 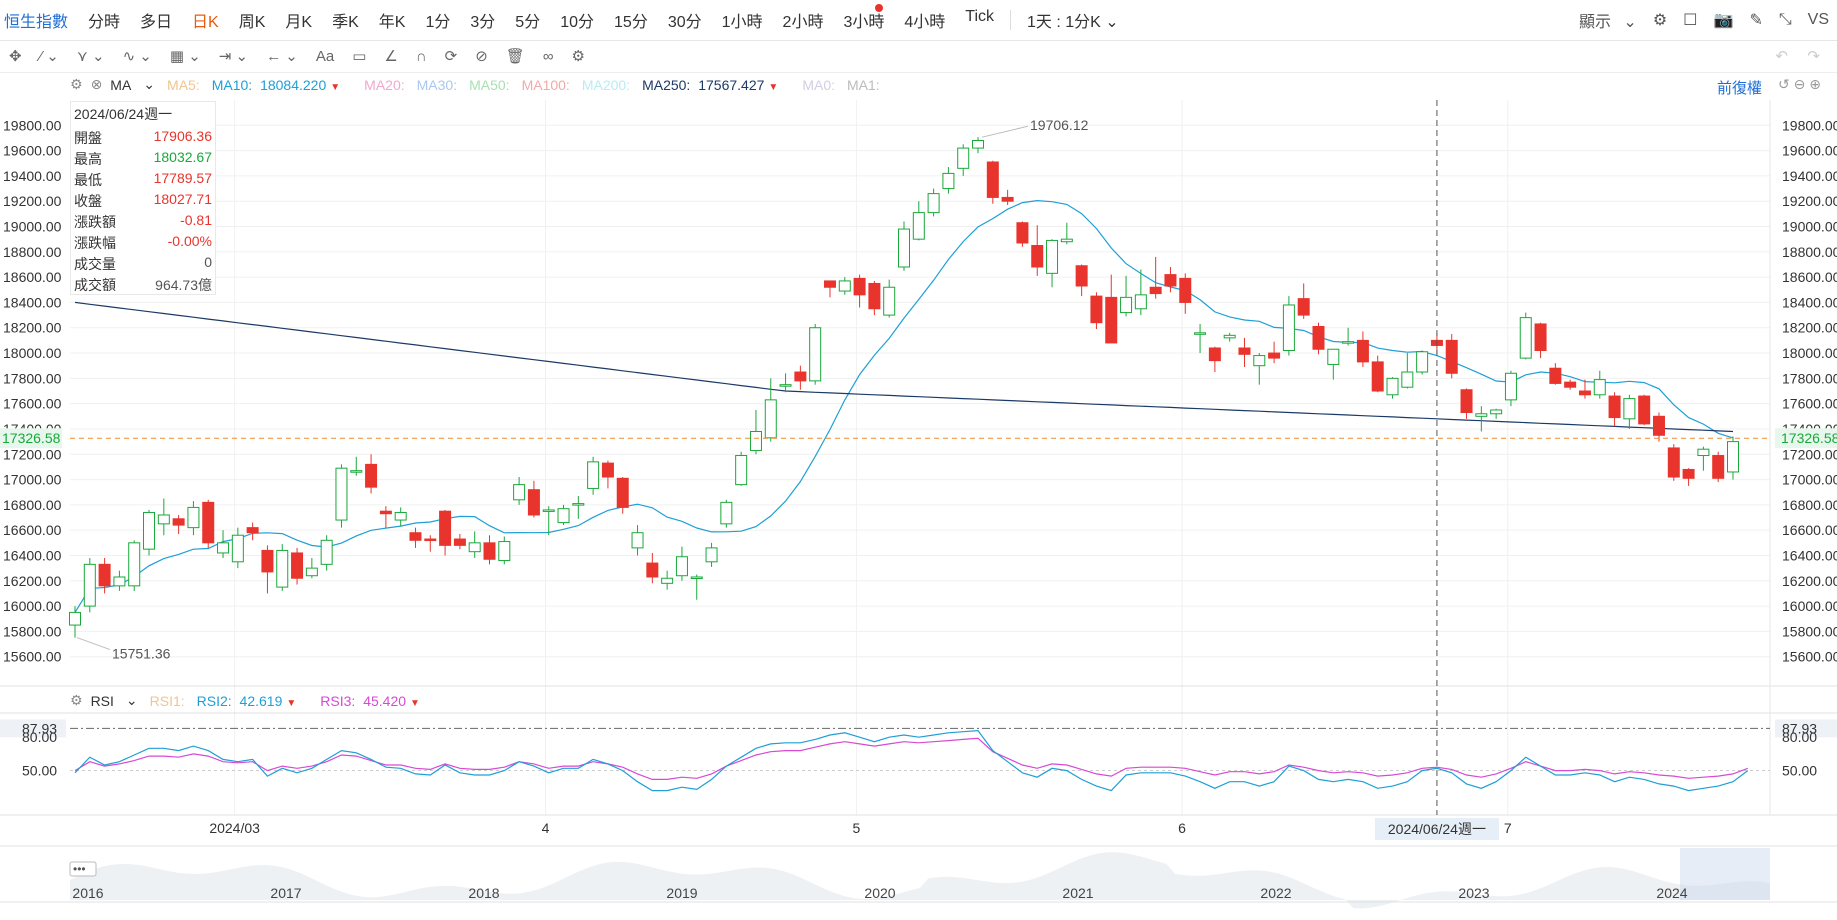 What do you see at coordinates (437, 85) in the screenshot?
I see `ma-item-3: MA30:` at bounding box center [437, 85].